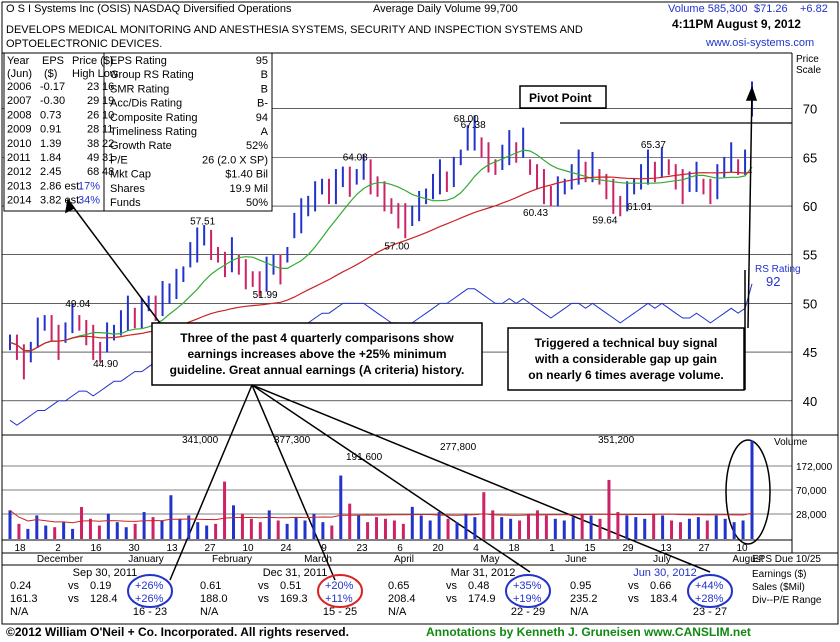 This screenshot has width=840, height=642. What do you see at coordinates (476, 548) in the screenshot?
I see `date-tick: 4` at bounding box center [476, 548].